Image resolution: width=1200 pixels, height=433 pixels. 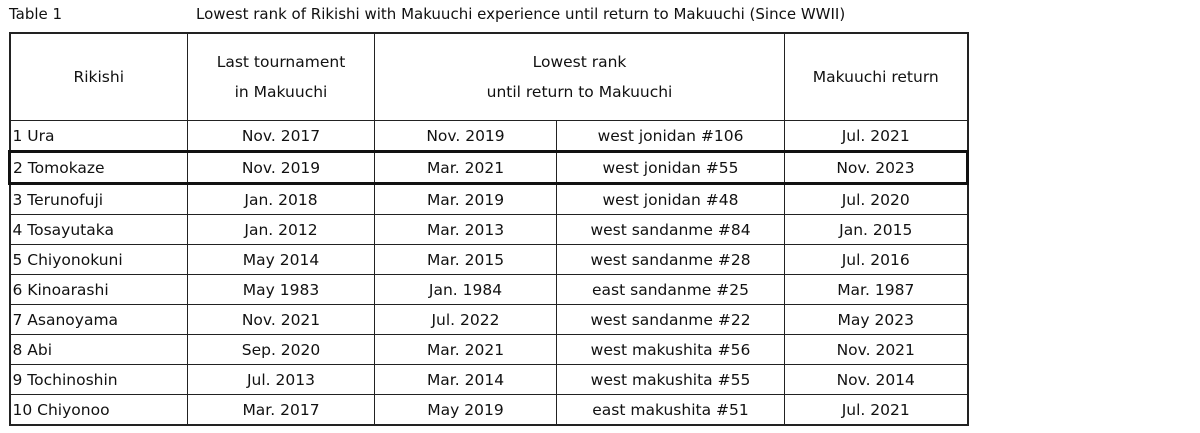 What do you see at coordinates (281, 167) in the screenshot?
I see `cell-last-tournament: Nov. 2019` at bounding box center [281, 167].